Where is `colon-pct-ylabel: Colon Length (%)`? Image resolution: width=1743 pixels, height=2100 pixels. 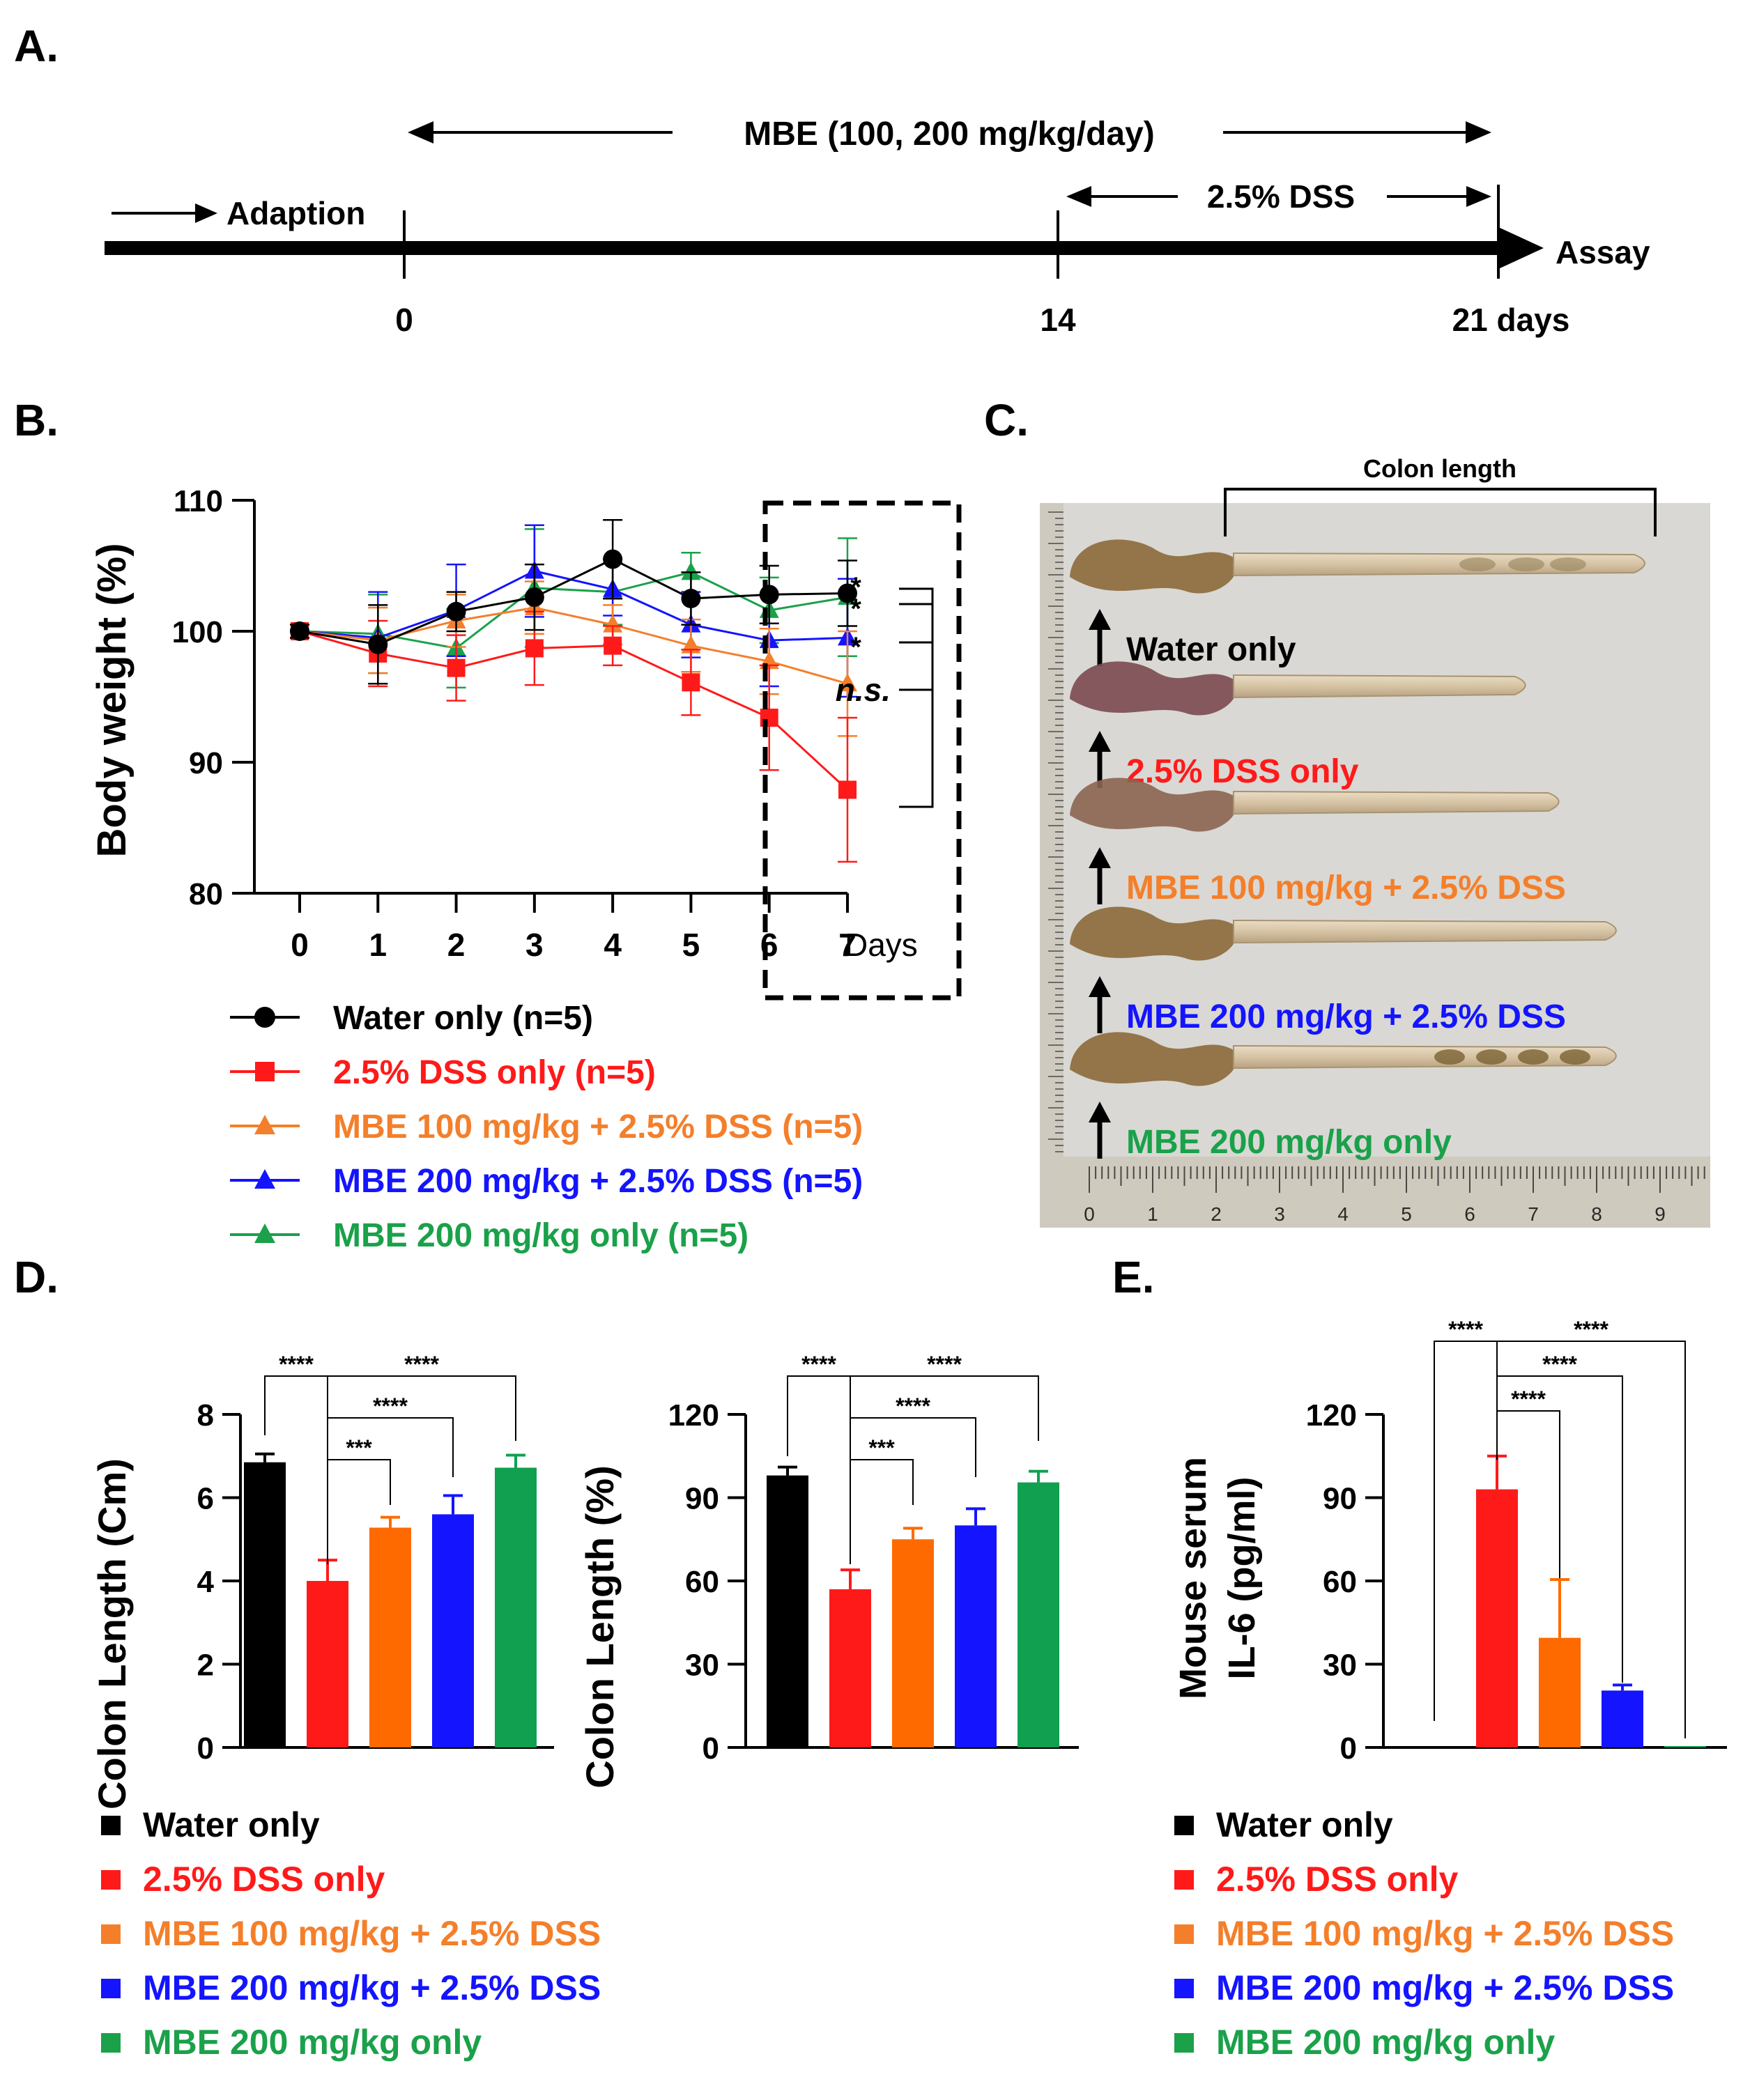
colon-pct-ylabel: Colon Length (%) is located at coordinates (600, 1626).